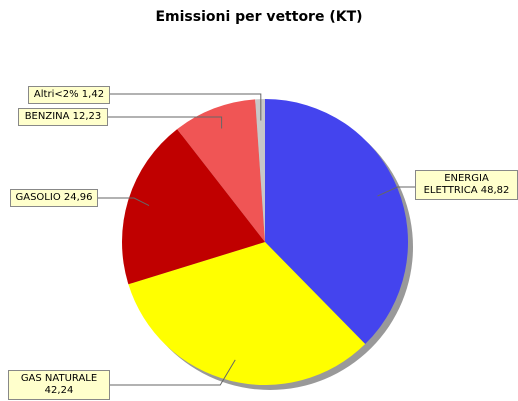  Describe the element at coordinates (87, 116) in the screenshot. I see `value-label: 12,23` at that location.